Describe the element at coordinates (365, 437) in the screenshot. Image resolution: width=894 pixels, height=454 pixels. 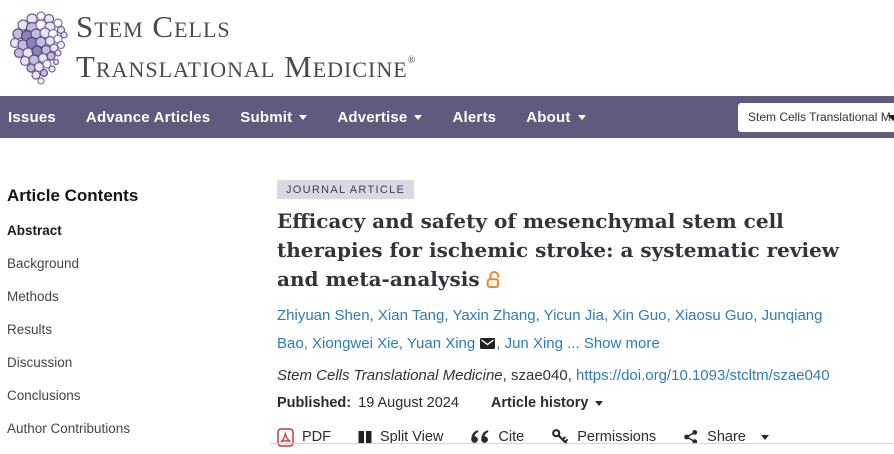
I see `split-view-icon` at that location.